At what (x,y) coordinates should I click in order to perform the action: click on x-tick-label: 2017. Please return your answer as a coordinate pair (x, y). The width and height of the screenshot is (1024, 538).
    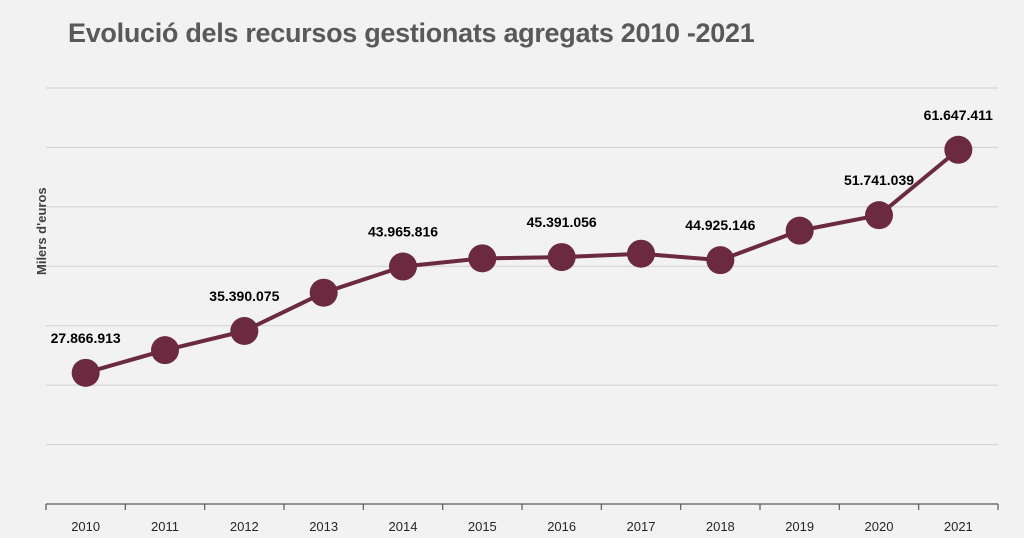
    Looking at the image, I should click on (641, 526).